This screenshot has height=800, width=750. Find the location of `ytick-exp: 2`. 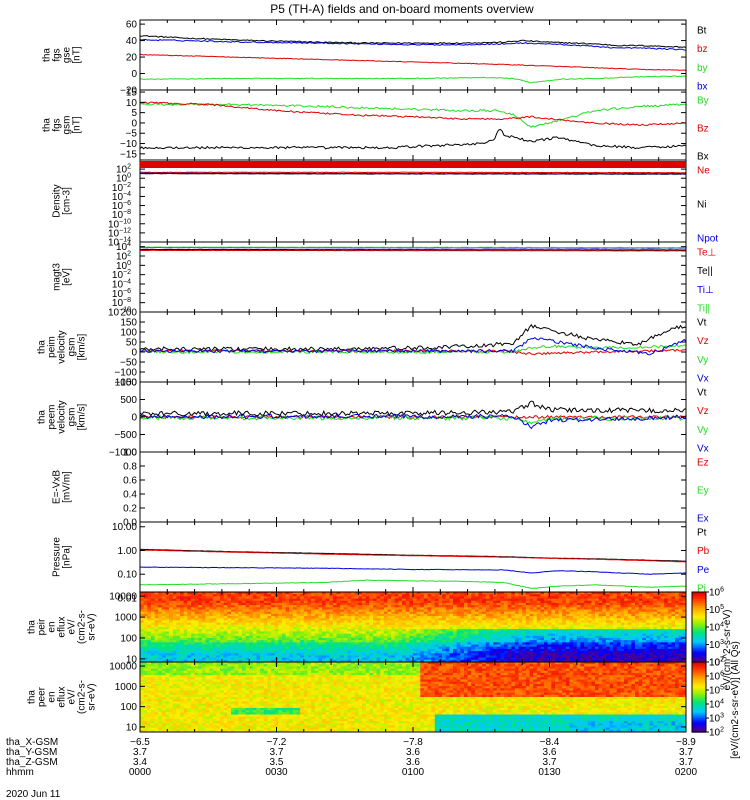

ytick-exp: 2 is located at coordinates (129, 167).